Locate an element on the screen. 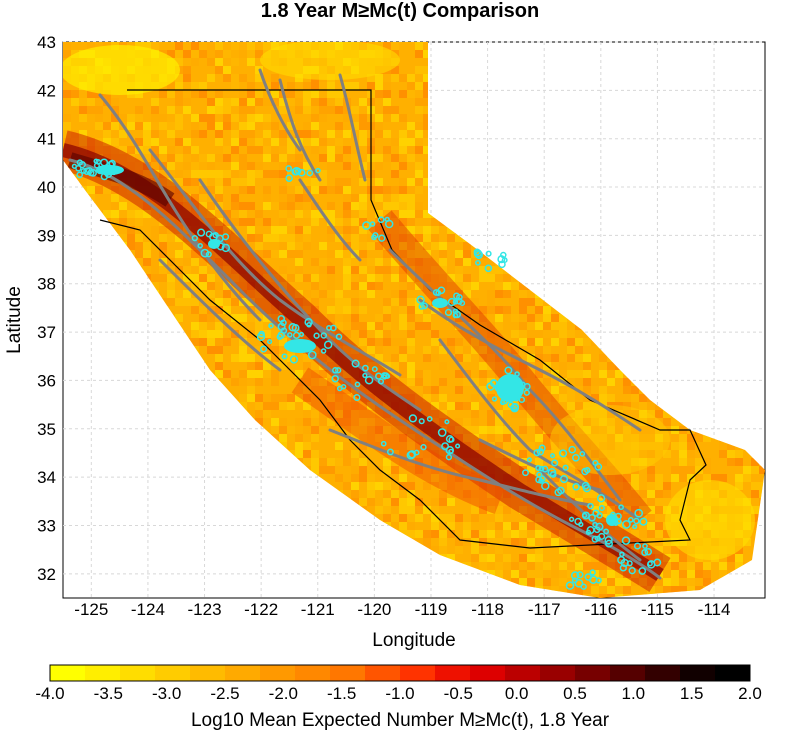 The image size is (800, 747). colorbar is located at coordinates (400, 673).